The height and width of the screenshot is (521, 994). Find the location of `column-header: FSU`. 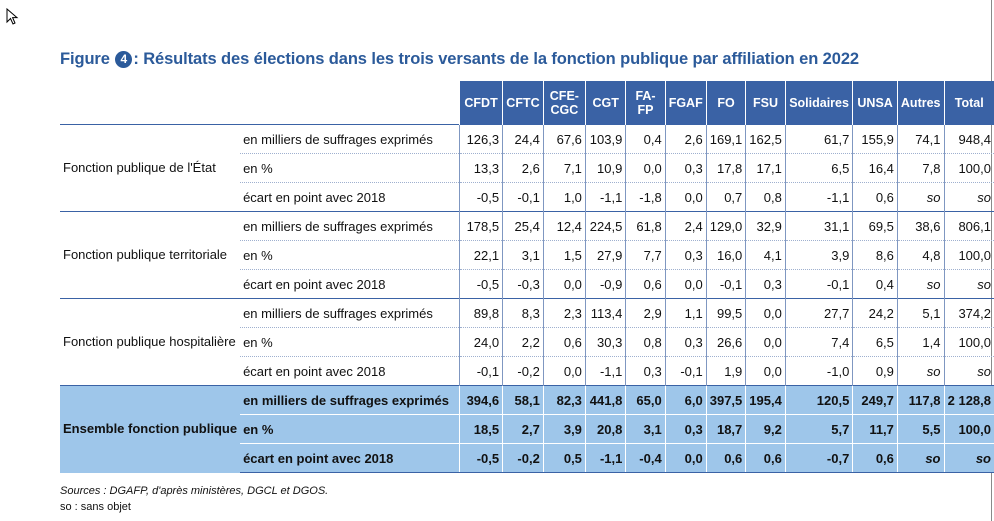

column-header: FSU is located at coordinates (765, 103).